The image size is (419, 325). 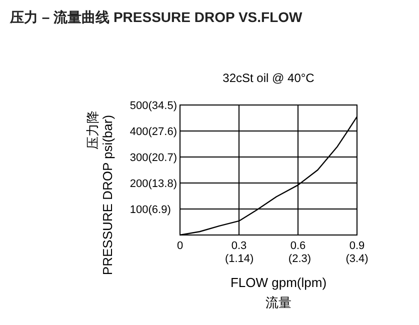 I want to click on y2-tick-label: (34.5), so click(x=162, y=106).